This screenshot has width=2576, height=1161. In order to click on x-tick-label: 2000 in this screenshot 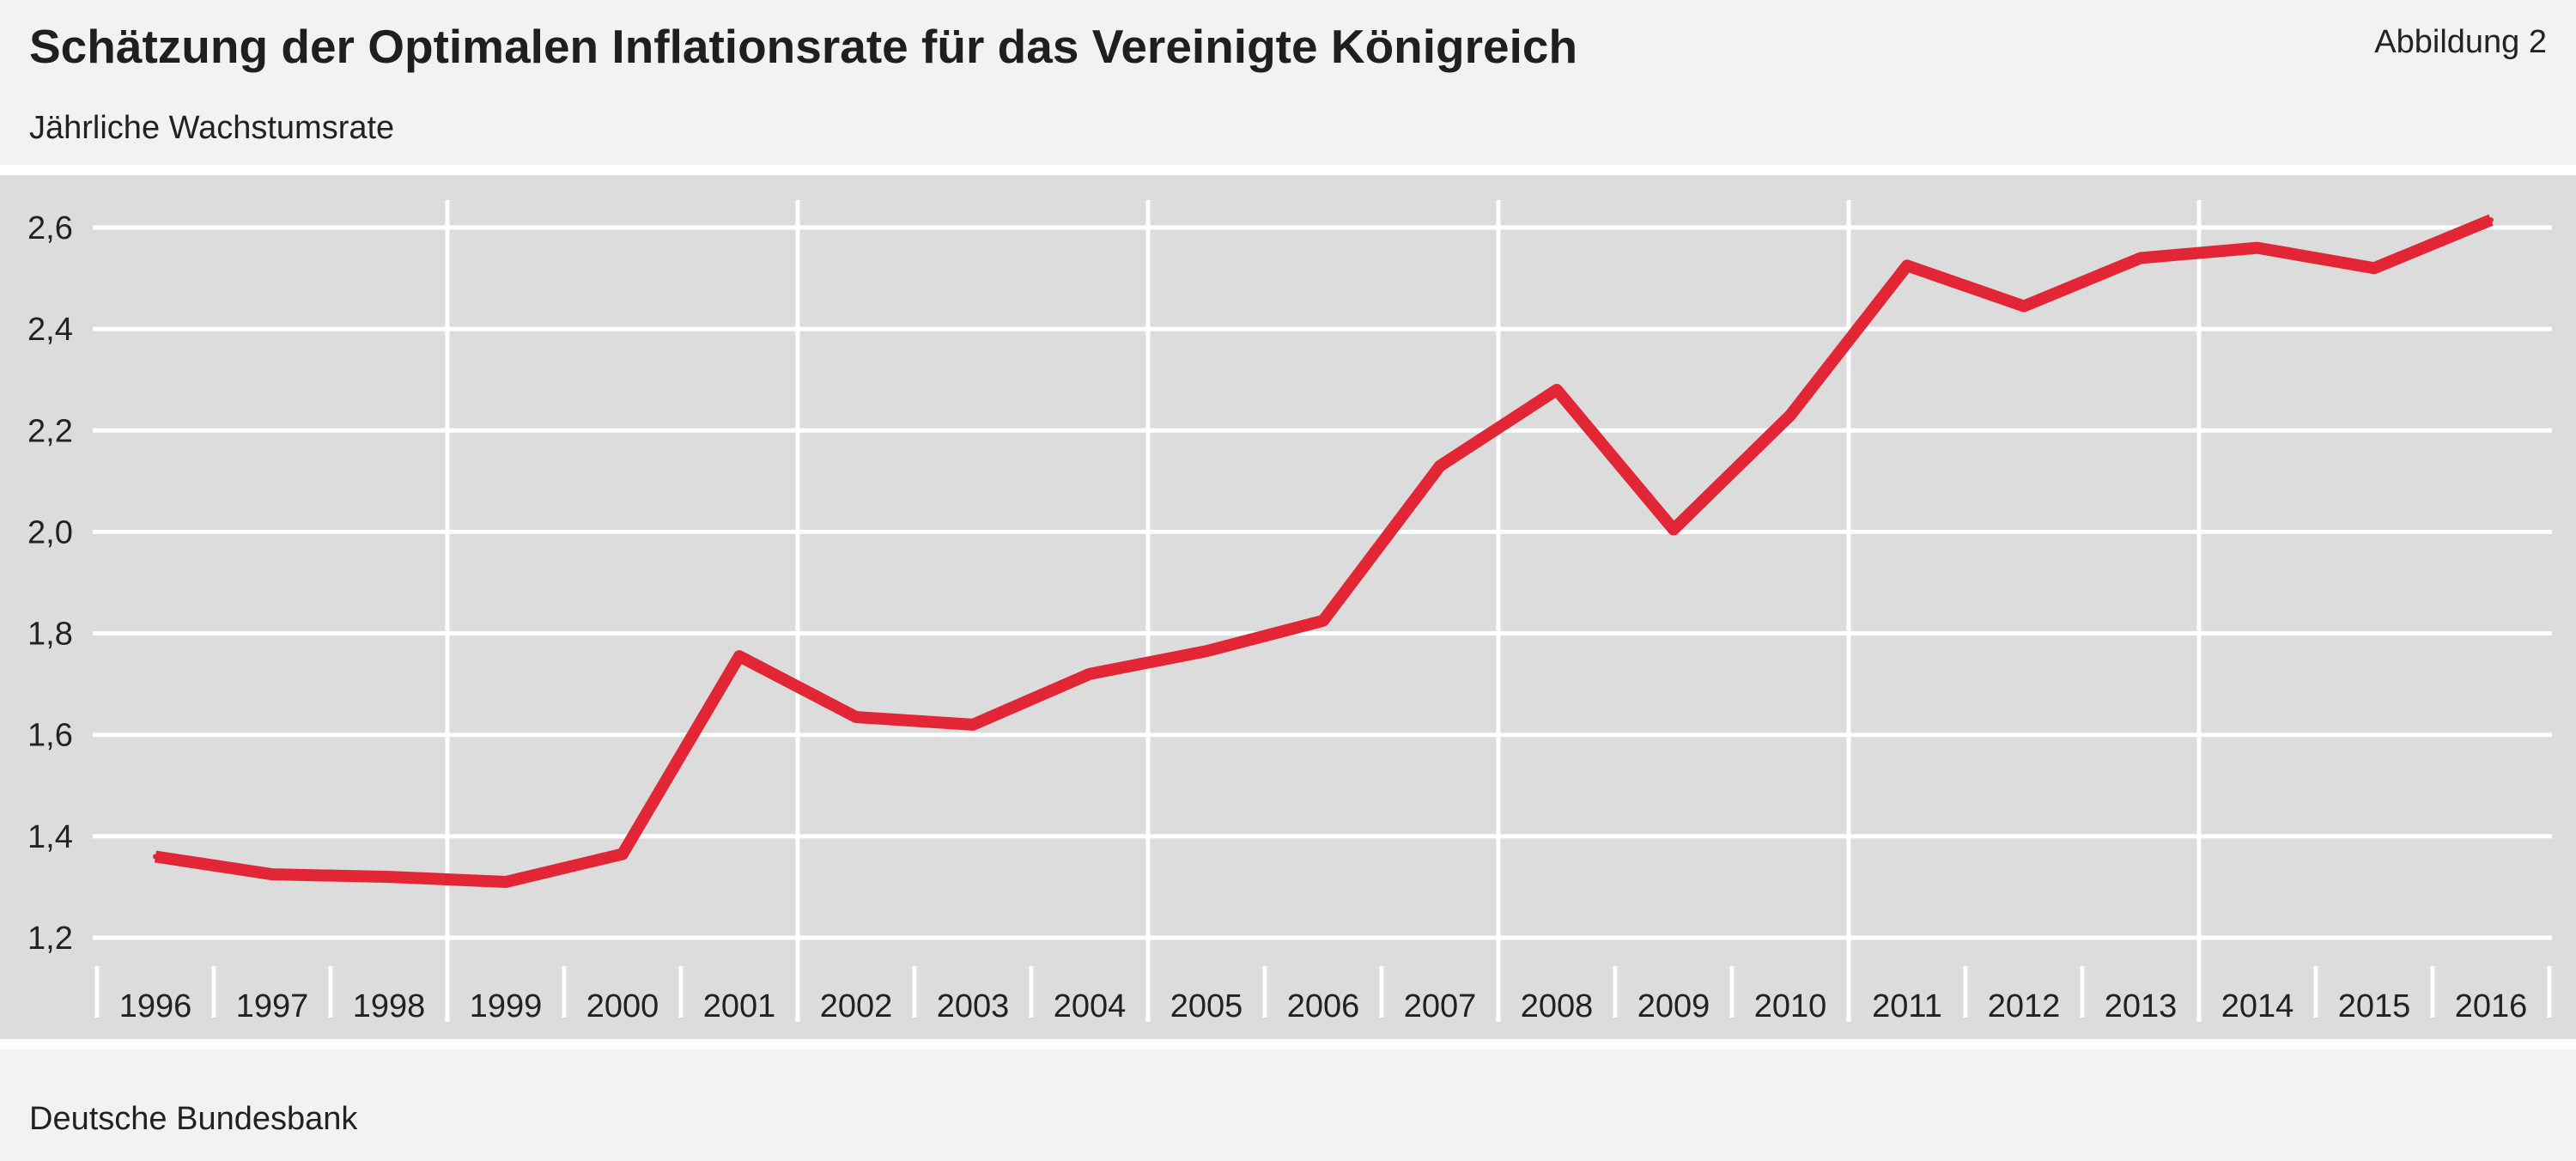, I will do `click(622, 1006)`.